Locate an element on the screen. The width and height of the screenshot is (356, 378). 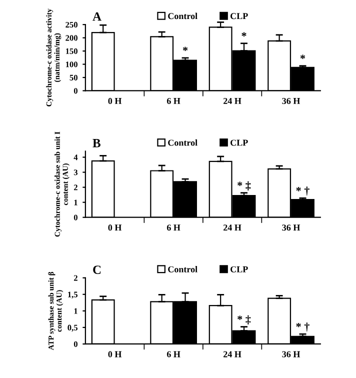
y-tick-label: 0,5 is located at coordinates (73, 328).